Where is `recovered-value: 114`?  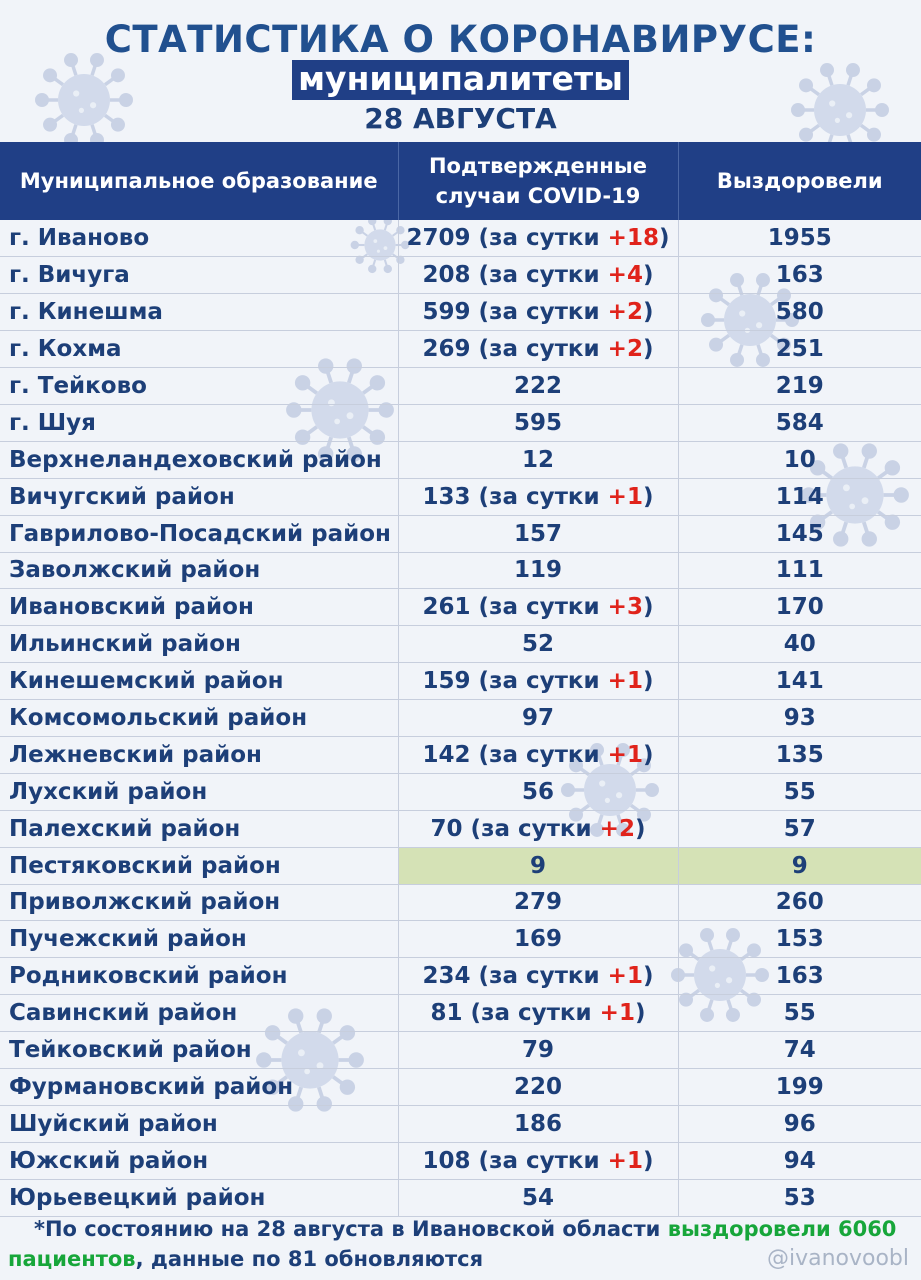
recovered-value: 114 is located at coordinates (799, 497).